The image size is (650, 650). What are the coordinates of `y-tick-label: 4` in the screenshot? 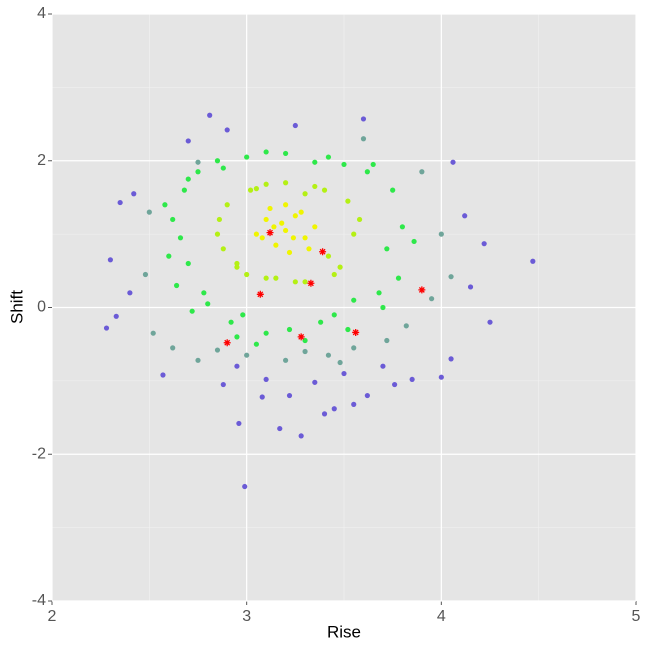 It's located at (41, 13).